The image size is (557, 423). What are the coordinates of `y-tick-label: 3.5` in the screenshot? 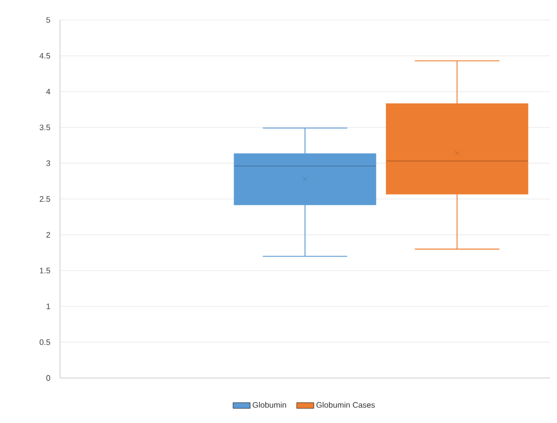 It's located at (45, 127).